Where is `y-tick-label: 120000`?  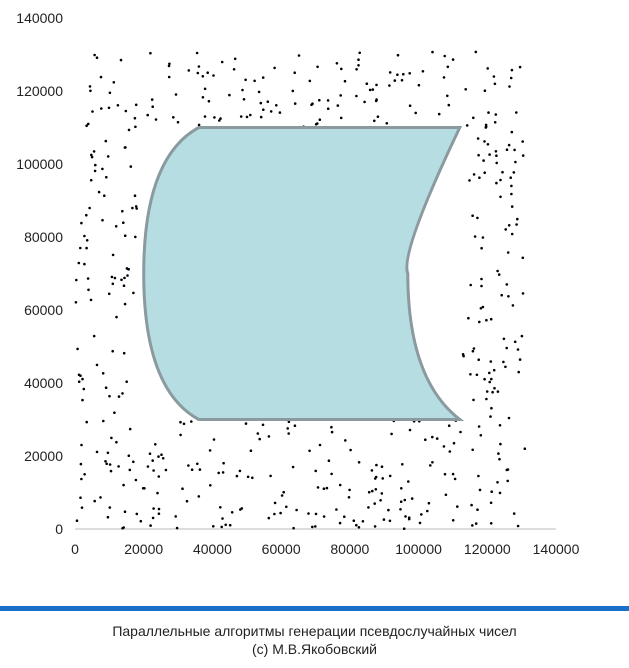
y-tick-label: 120000 is located at coordinates (39, 91).